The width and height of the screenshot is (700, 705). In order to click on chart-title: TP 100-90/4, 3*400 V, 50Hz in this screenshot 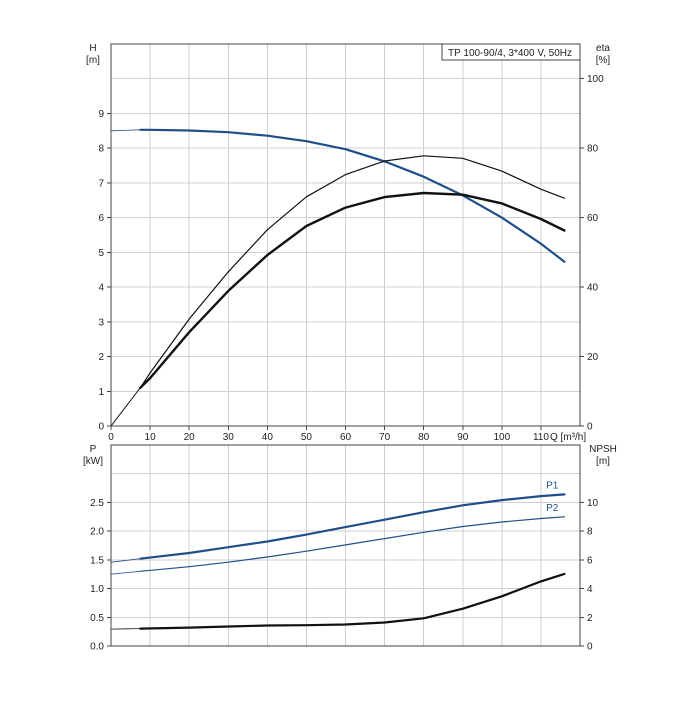, I will do `click(510, 53)`.